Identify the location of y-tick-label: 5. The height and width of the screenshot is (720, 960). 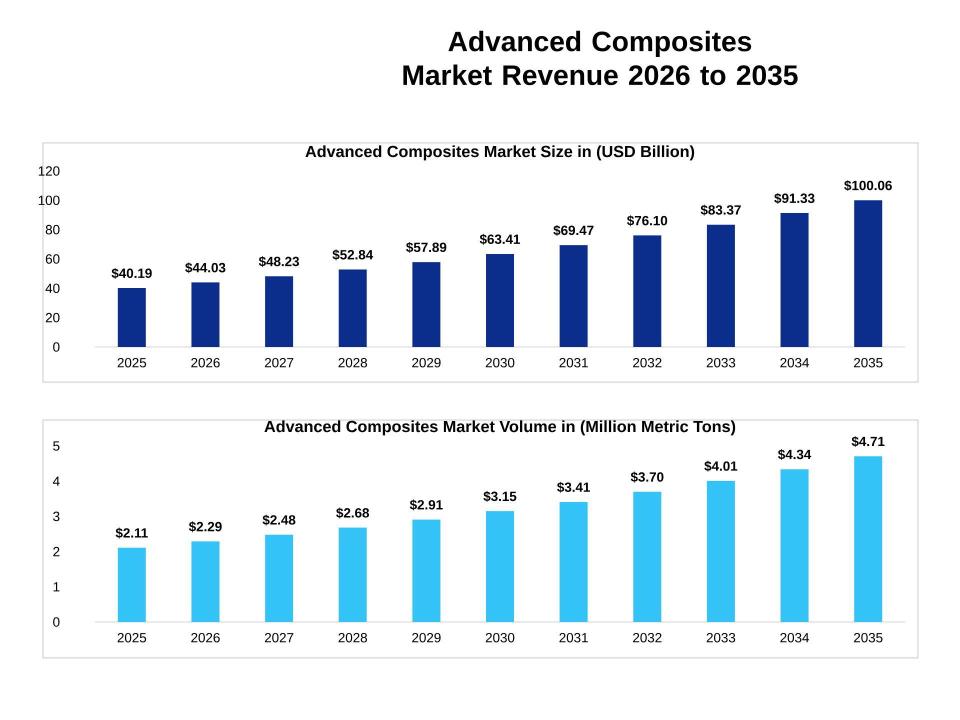
(56, 446).